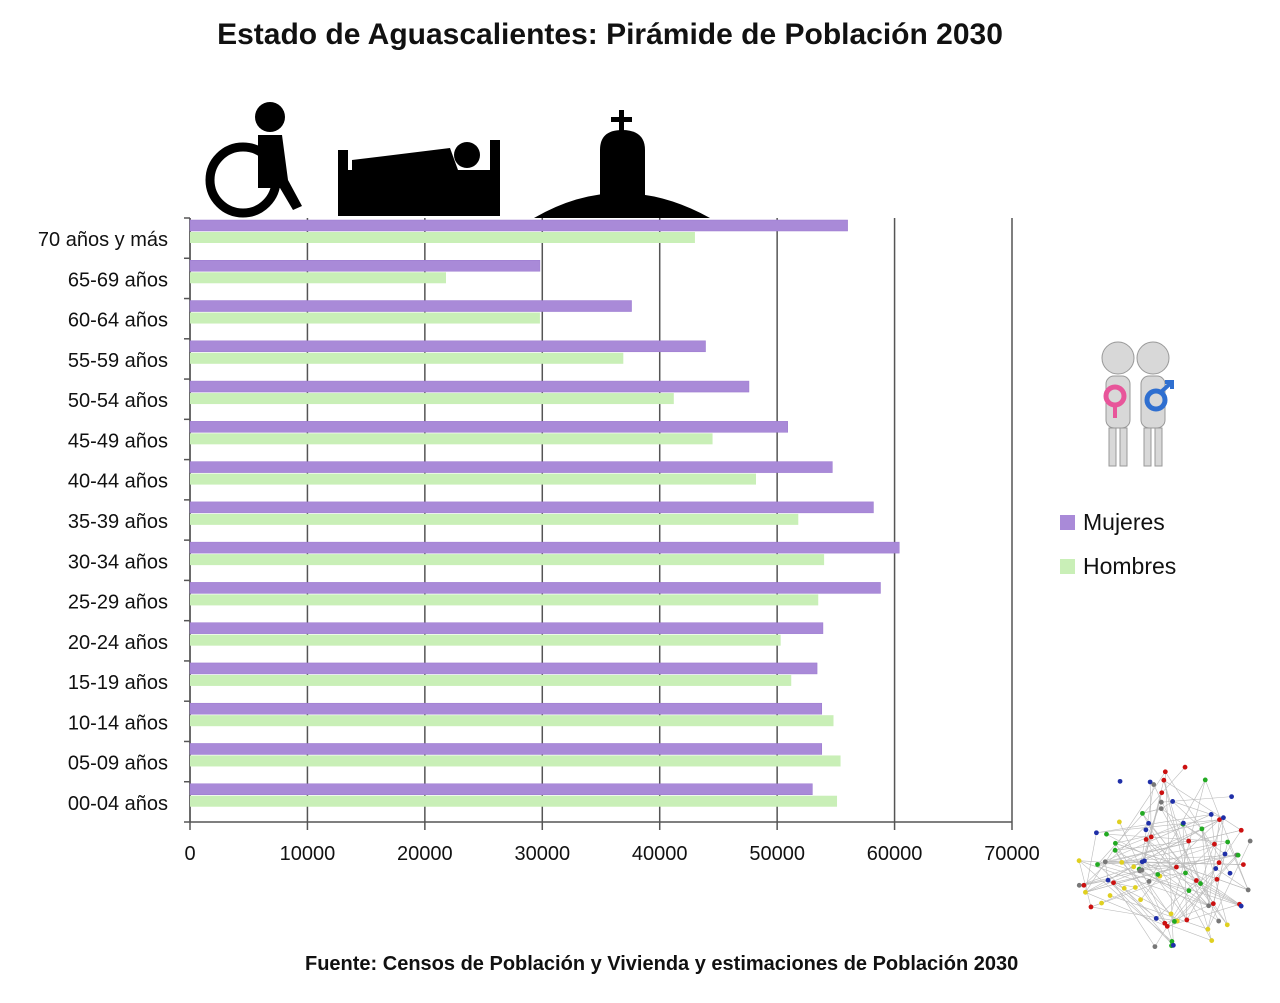  I want to click on x-tick-label: 30000, so click(542, 854).